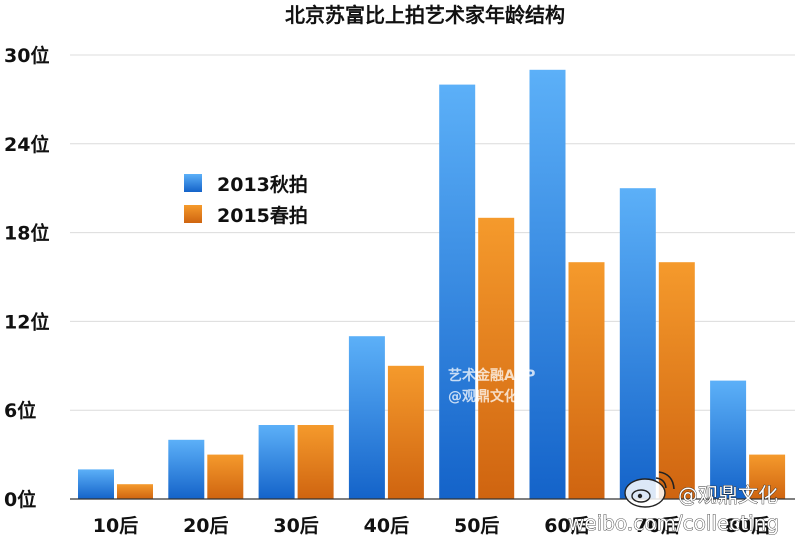 The width and height of the screenshot is (795, 541). I want to click on x-tick-label: 50后, so click(476, 526).